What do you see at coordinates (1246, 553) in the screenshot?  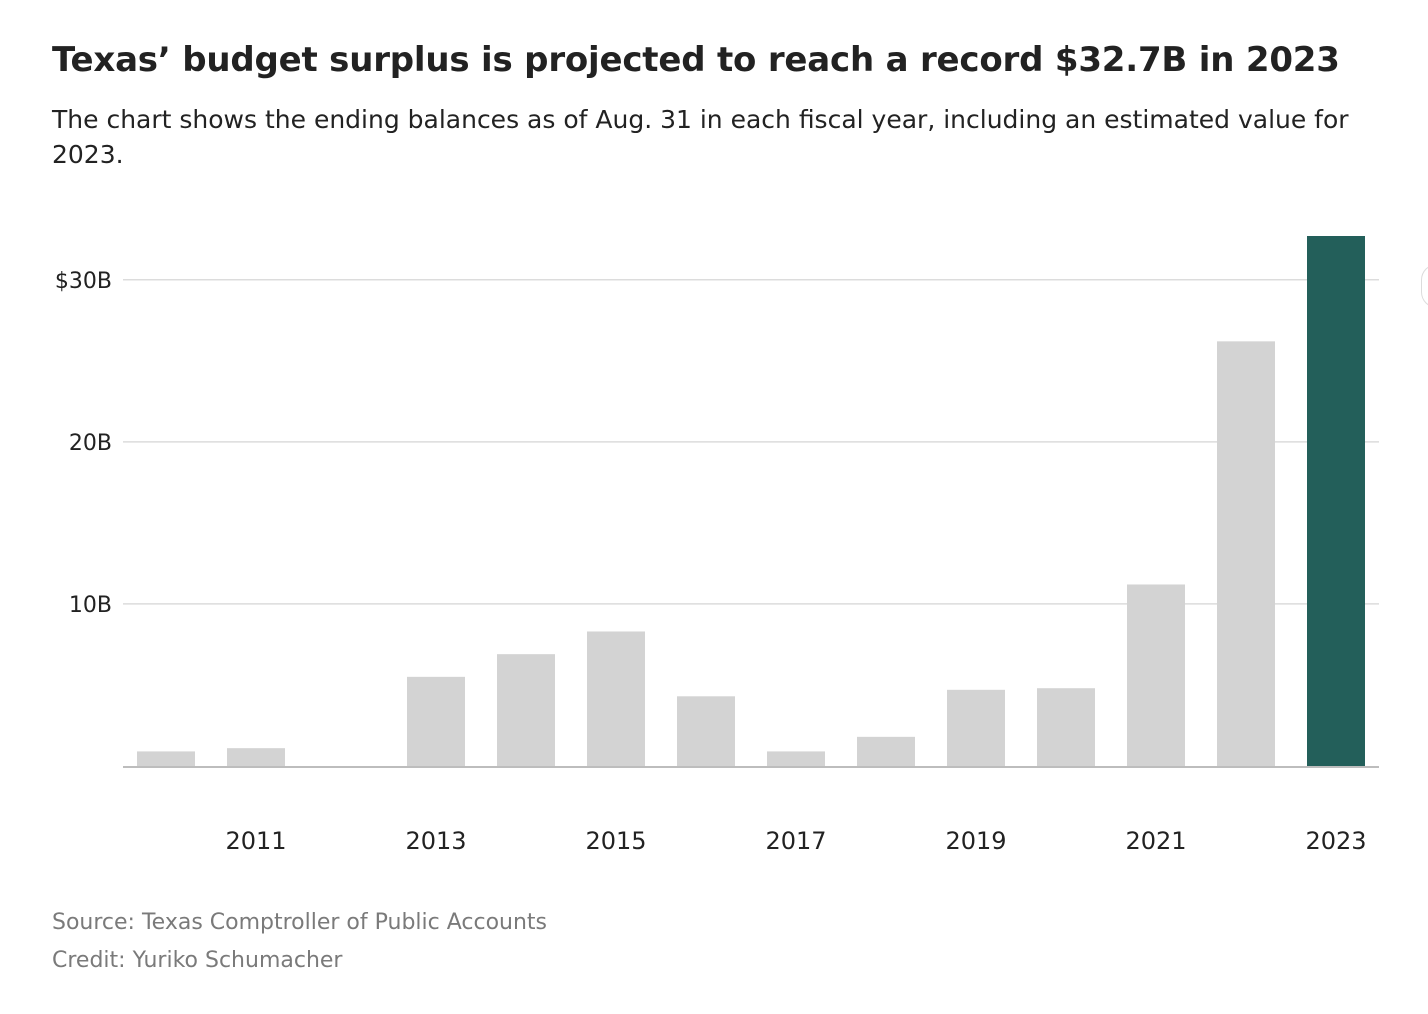 I see `bar-2022` at bounding box center [1246, 553].